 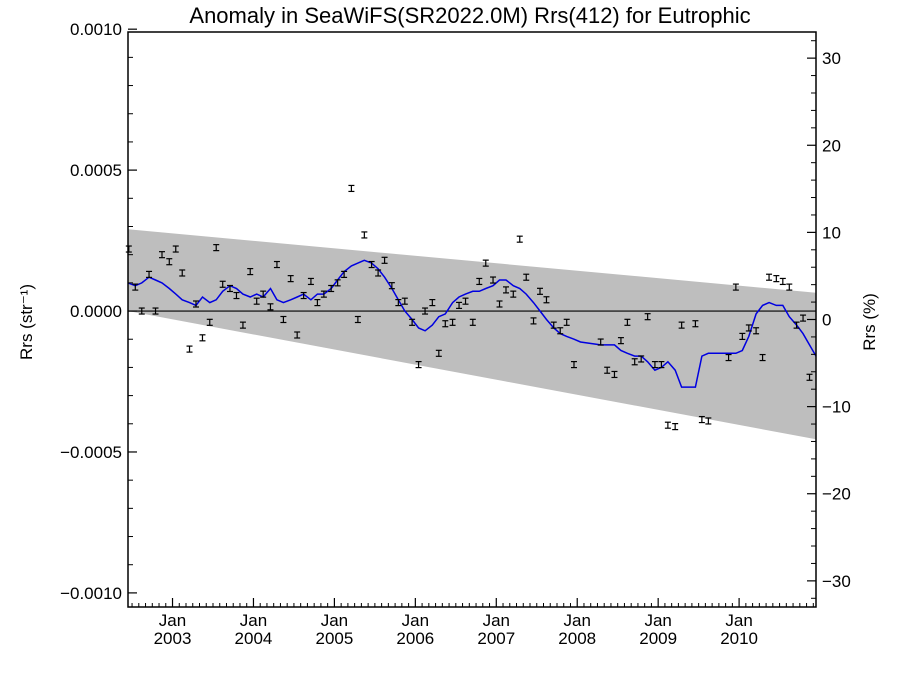 What do you see at coordinates (254, 638) in the screenshot?
I see `x-tick-year-label: 2004` at bounding box center [254, 638].